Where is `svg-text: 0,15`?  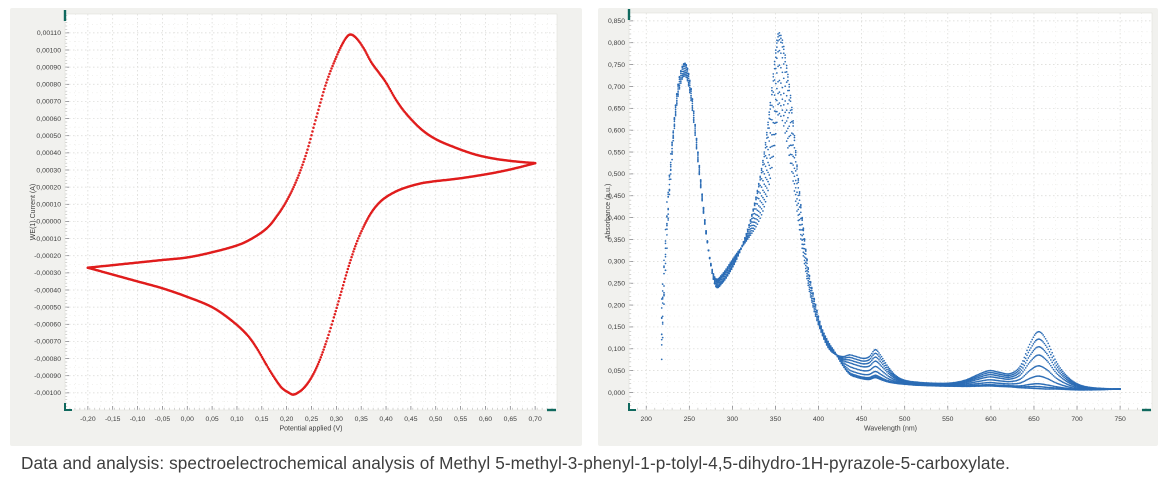
svg-text: 0,15 is located at coordinates (261, 419).